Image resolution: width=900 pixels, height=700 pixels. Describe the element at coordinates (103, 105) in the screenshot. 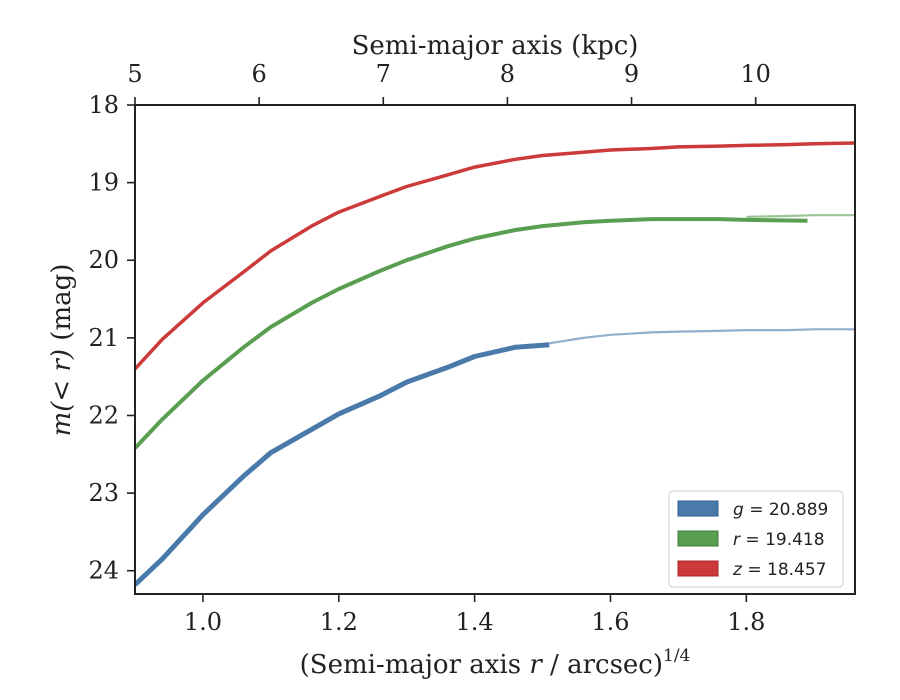

I see `y-tick-label: 18` at that location.